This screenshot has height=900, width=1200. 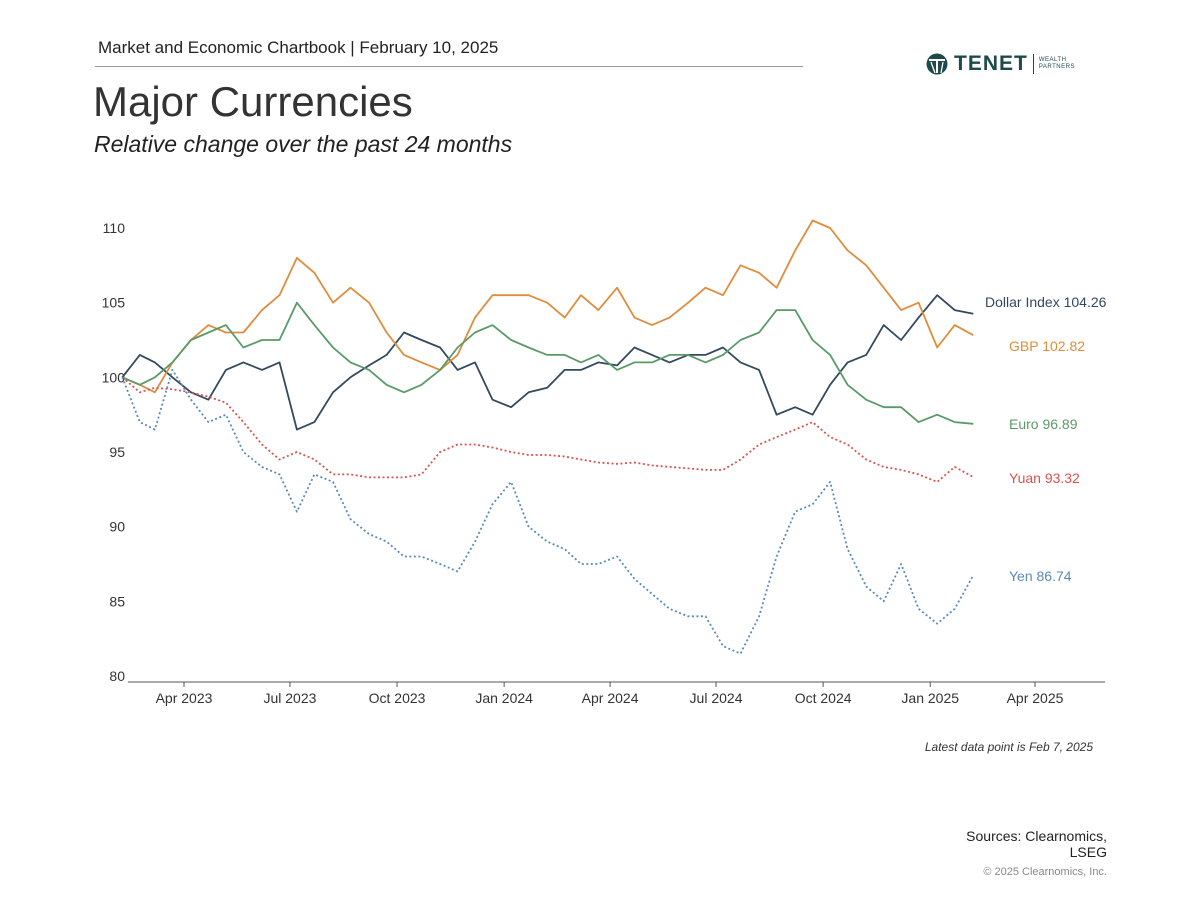 I want to click on page-subtitle: Relative change over the past 24 months, so click(x=303, y=144).